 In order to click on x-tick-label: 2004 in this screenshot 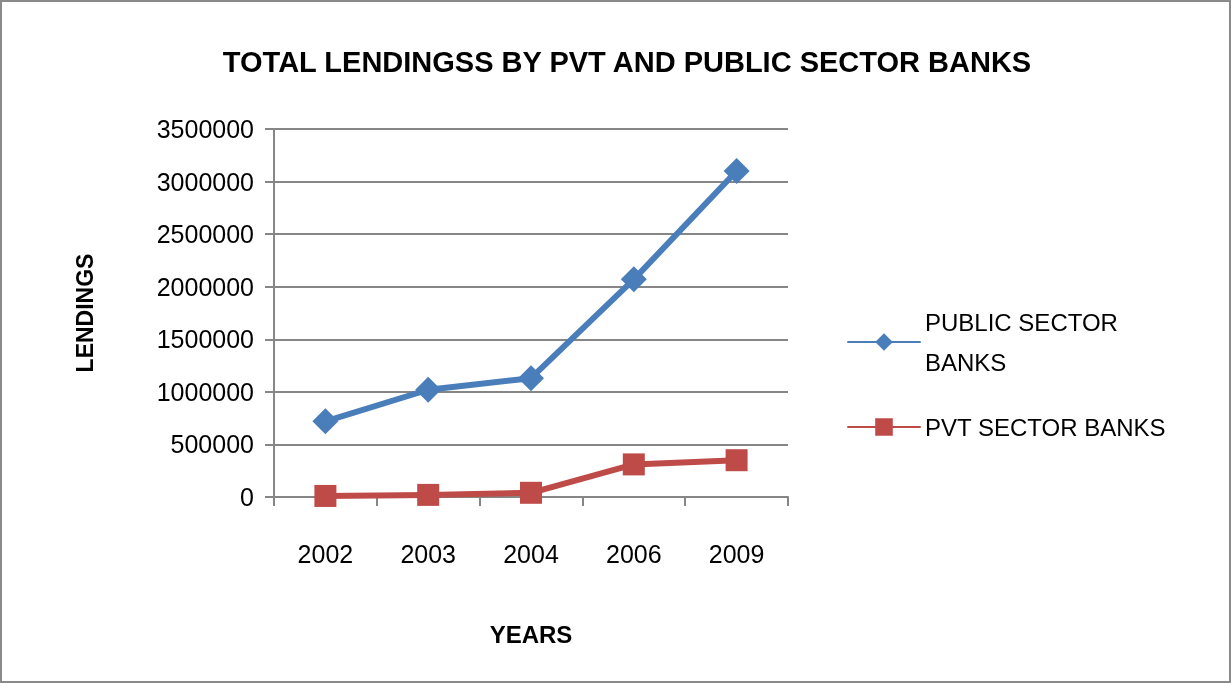, I will do `click(531, 553)`.